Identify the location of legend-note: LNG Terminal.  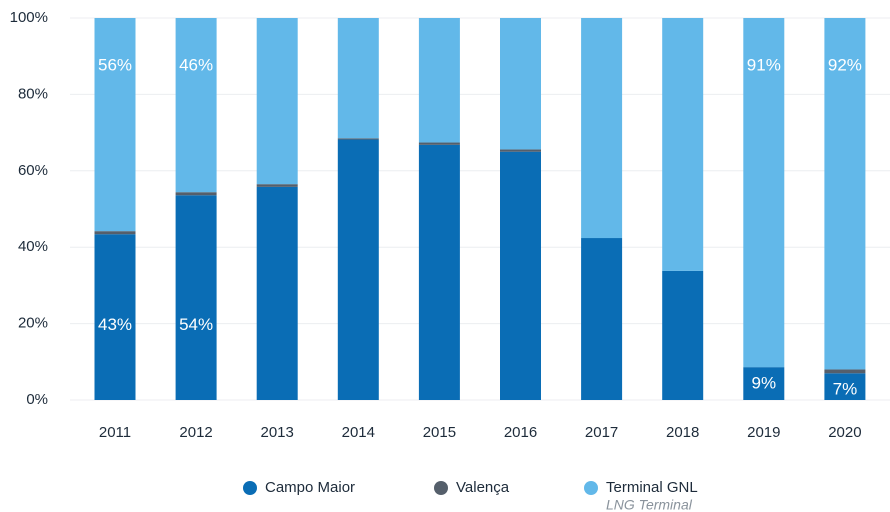
(649, 504).